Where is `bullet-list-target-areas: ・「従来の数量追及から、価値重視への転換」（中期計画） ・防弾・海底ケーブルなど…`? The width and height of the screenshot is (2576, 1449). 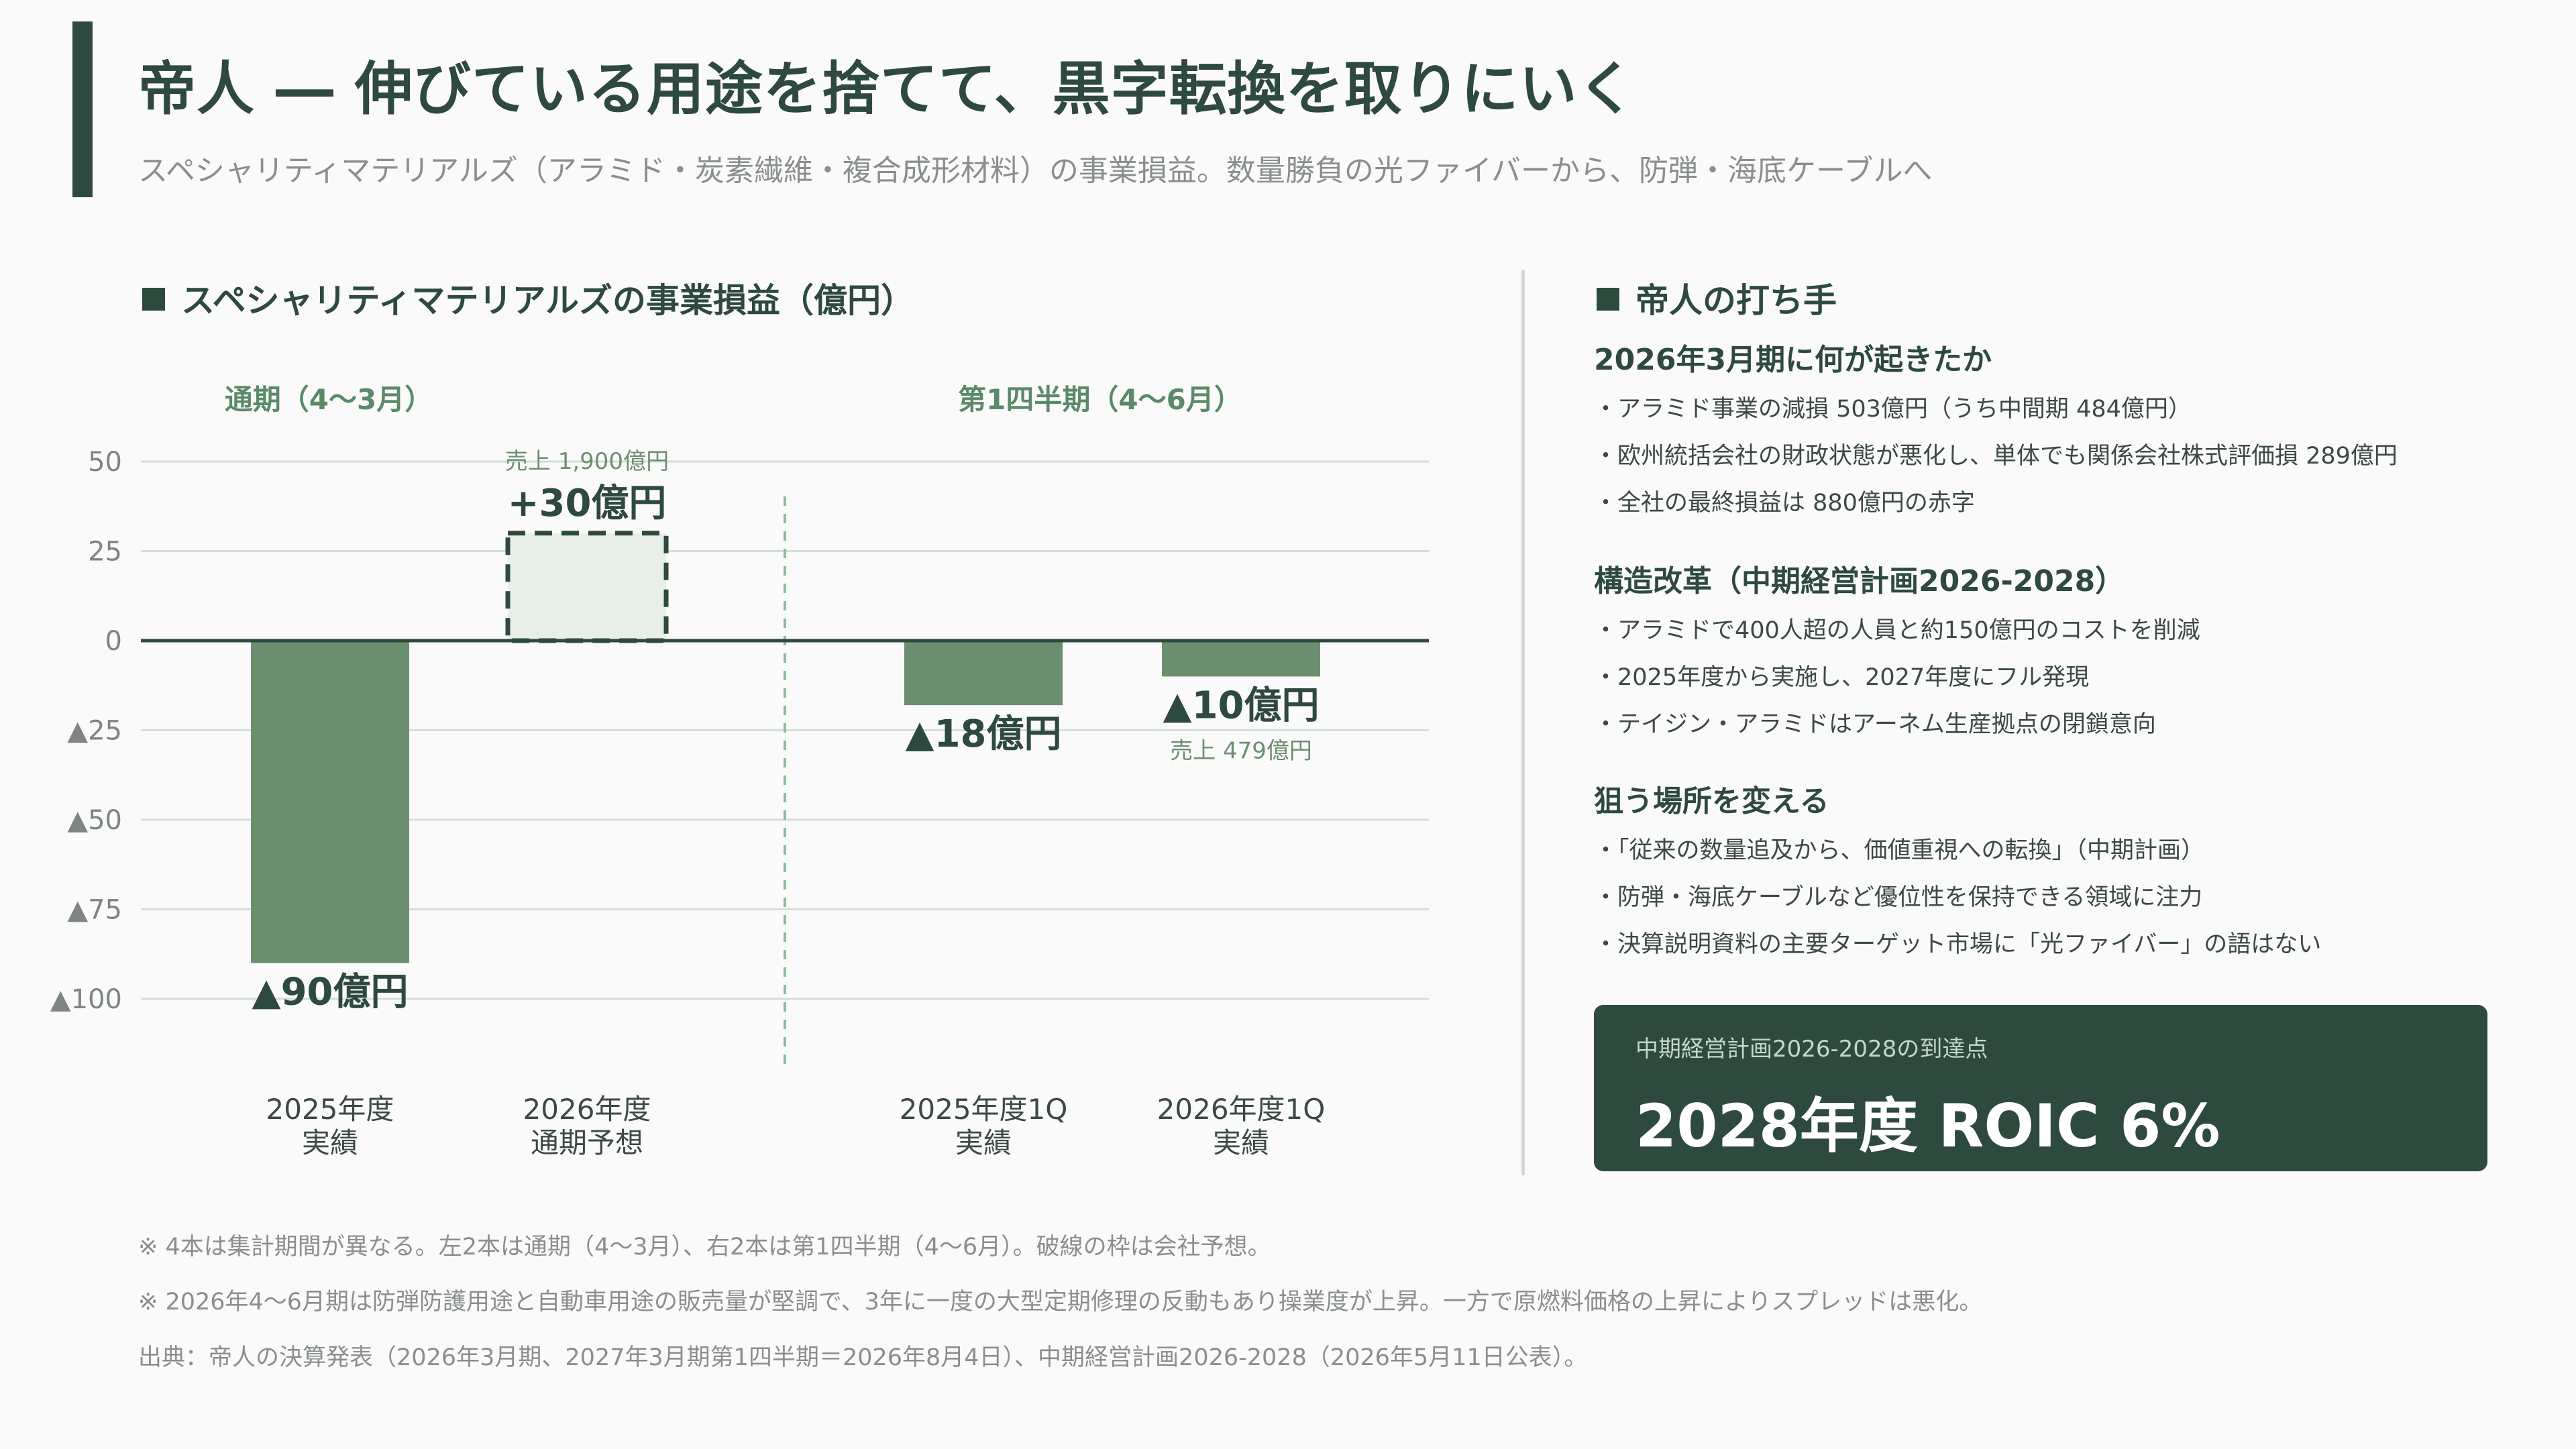
bullet-list-target-areas: ・「従来の数量追及から、価値重視への転換」（中期計画） ・防弾・海底ケーブルなど… is located at coordinates (1957, 897).